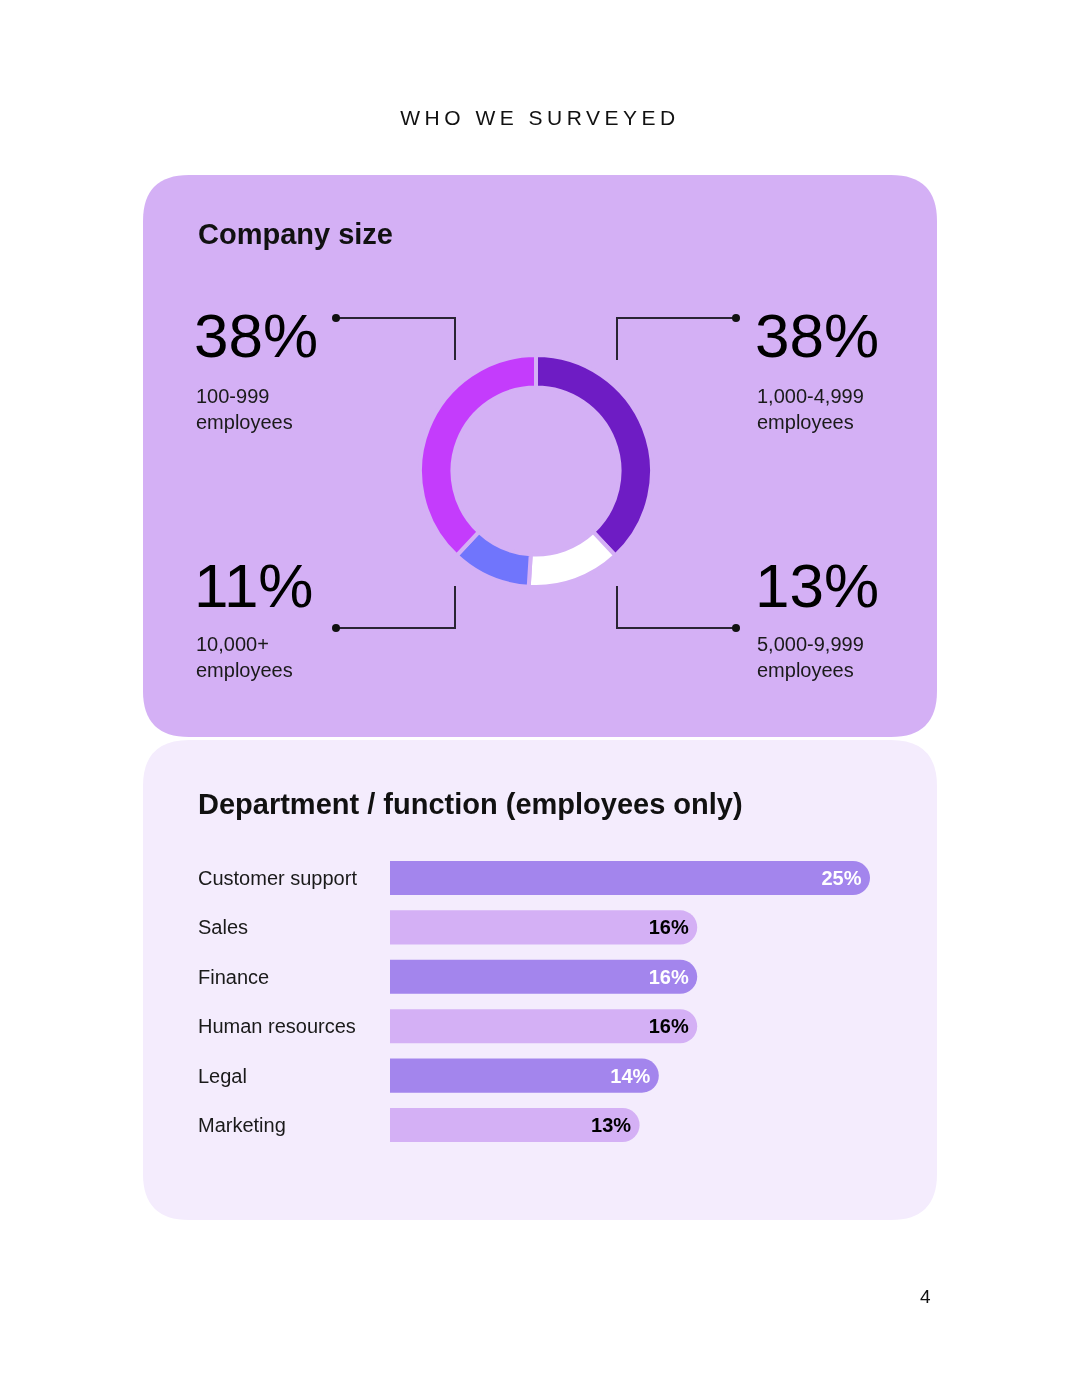  Describe the element at coordinates (540, 118) in the screenshot. I see `chart-title: WHO WE SURVEYED` at that location.